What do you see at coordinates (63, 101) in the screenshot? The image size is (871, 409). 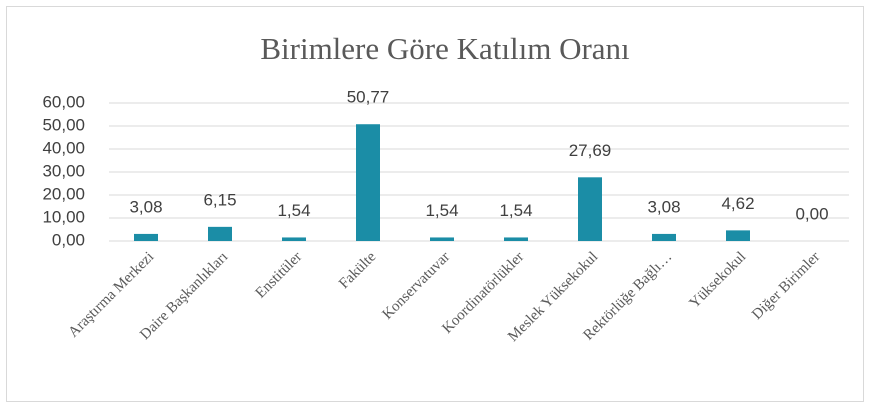 I see `y-tick-label: 60,00` at bounding box center [63, 101].